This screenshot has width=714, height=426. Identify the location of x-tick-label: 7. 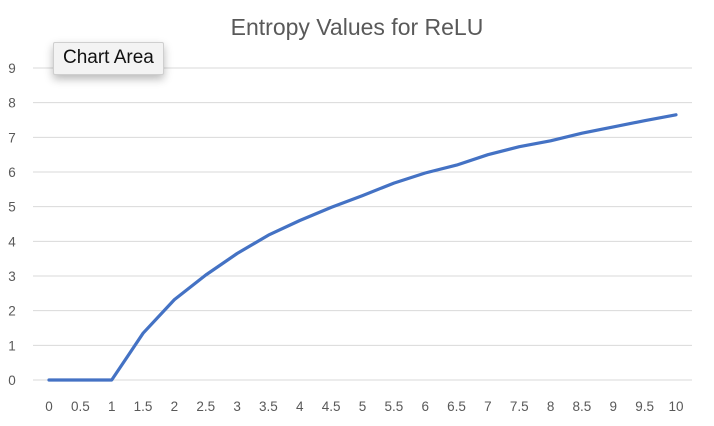
(488, 406).